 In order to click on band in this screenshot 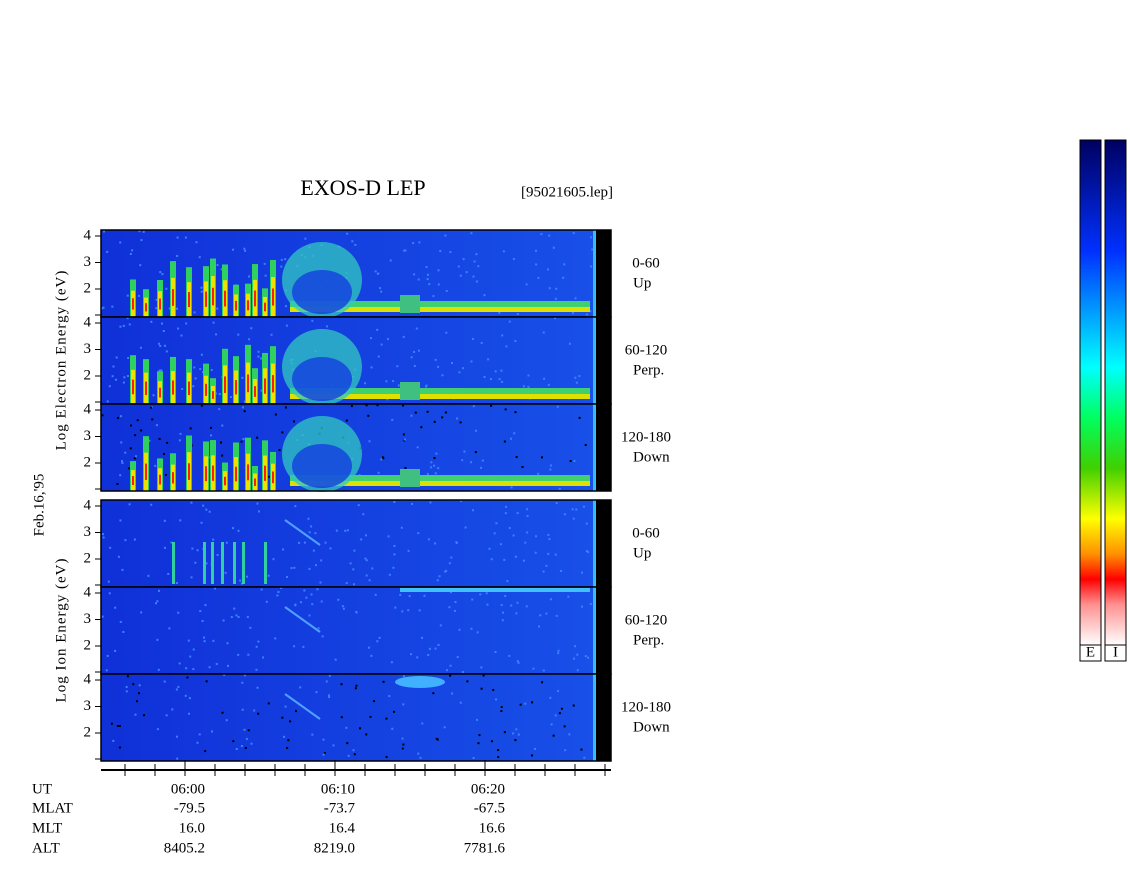, I will do `click(440, 396)`.